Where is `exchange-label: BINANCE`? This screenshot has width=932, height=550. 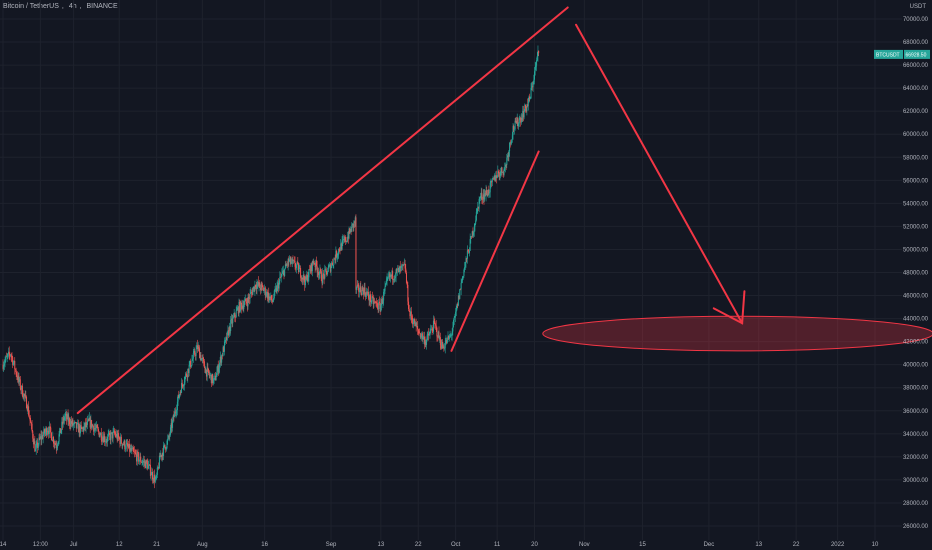
exchange-label: BINANCE is located at coordinates (102, 6).